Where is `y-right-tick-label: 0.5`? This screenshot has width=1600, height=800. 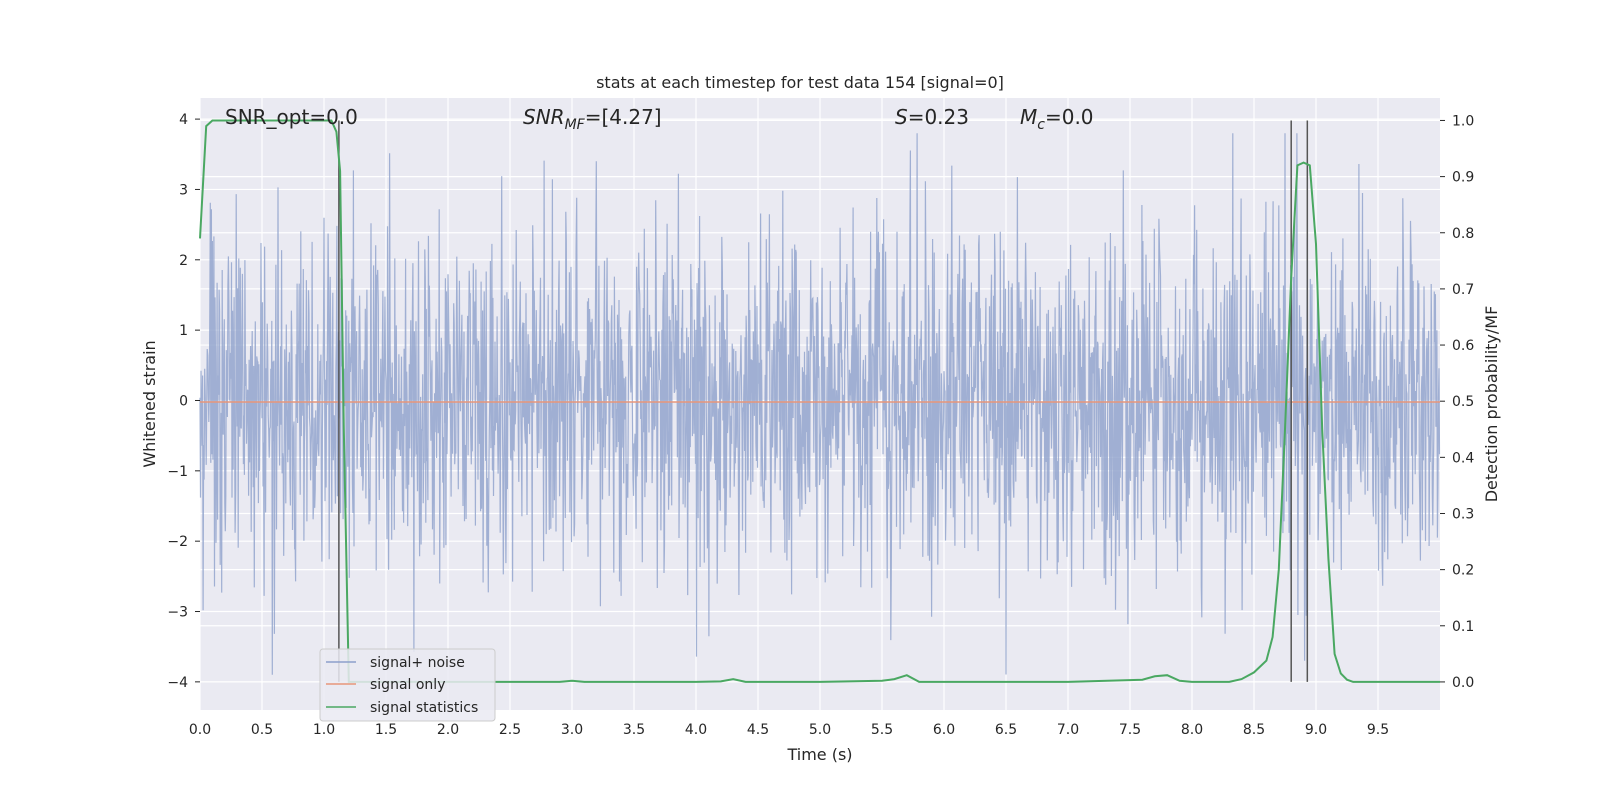 y-right-tick-label: 0.5 is located at coordinates (1463, 402).